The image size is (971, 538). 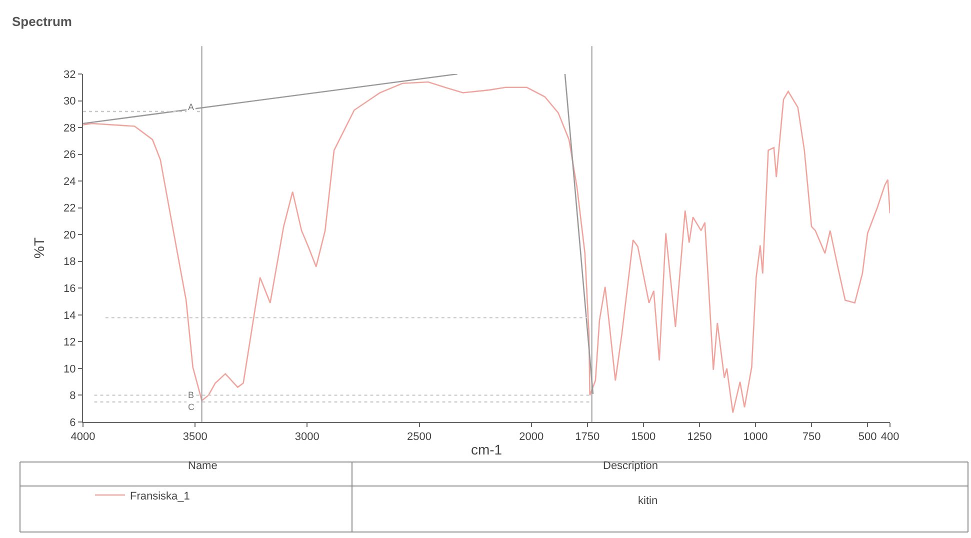 I want to click on y-tick-label: 28, so click(x=70, y=128).